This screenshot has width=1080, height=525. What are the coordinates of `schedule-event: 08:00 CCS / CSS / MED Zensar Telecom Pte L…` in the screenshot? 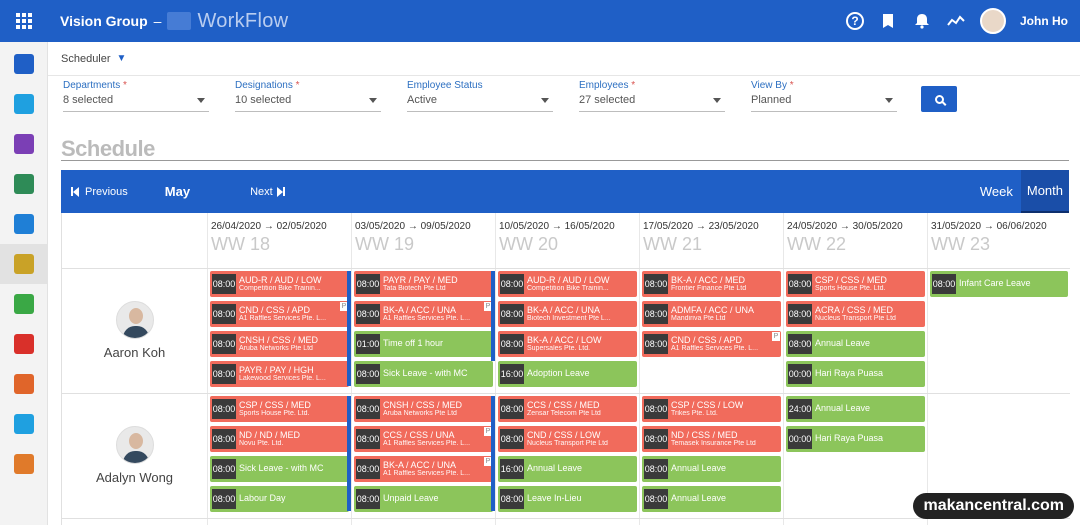 It's located at (567, 409).